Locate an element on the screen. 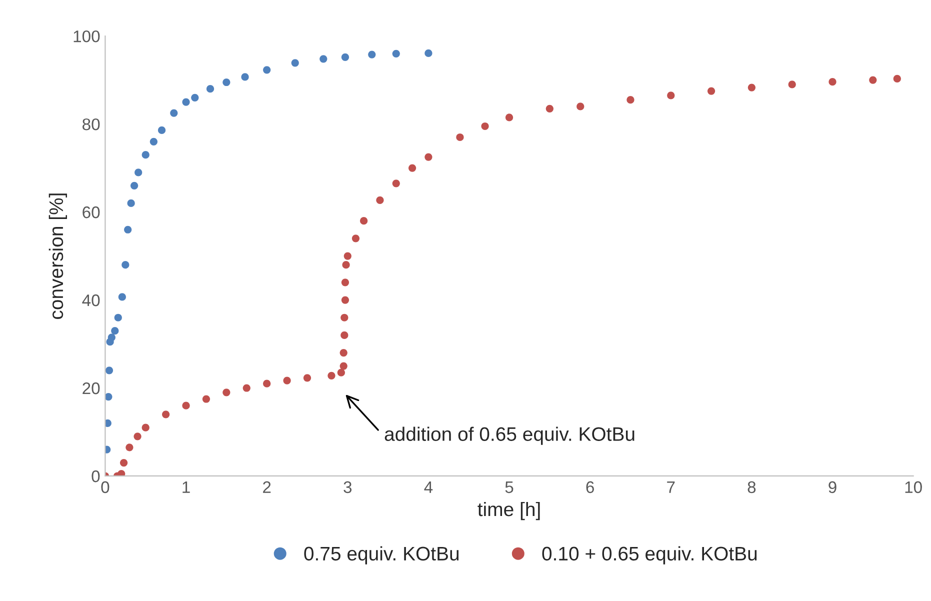 Image resolution: width=931 pixels, height=601 pixels. x-tick-label: 9 is located at coordinates (832, 487).